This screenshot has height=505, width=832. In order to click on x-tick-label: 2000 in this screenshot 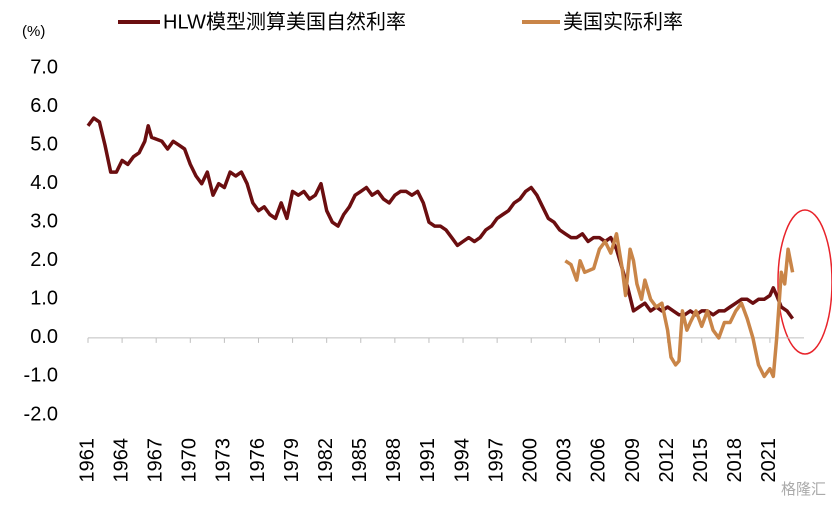, I will do `click(531, 460)`.